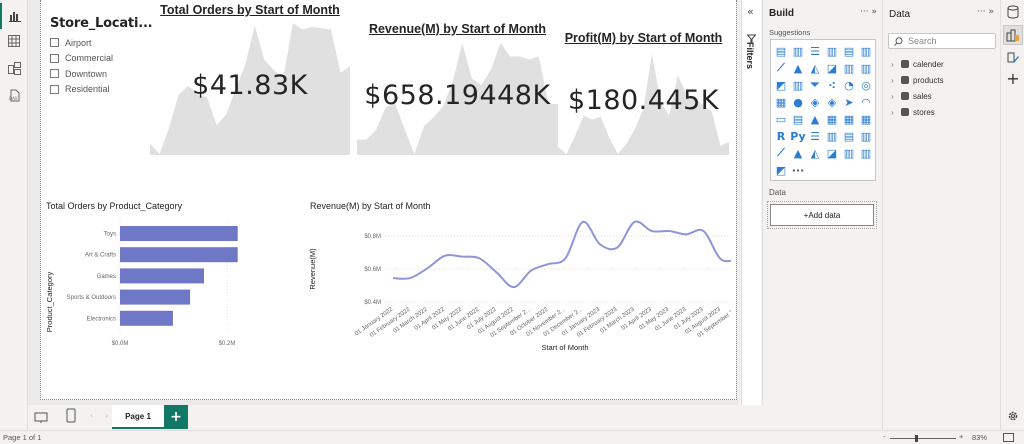 The height and width of the screenshot is (444, 1024). What do you see at coordinates (372, 270) in the screenshot?
I see `line-y-tick-label: $0.6M` at bounding box center [372, 270].